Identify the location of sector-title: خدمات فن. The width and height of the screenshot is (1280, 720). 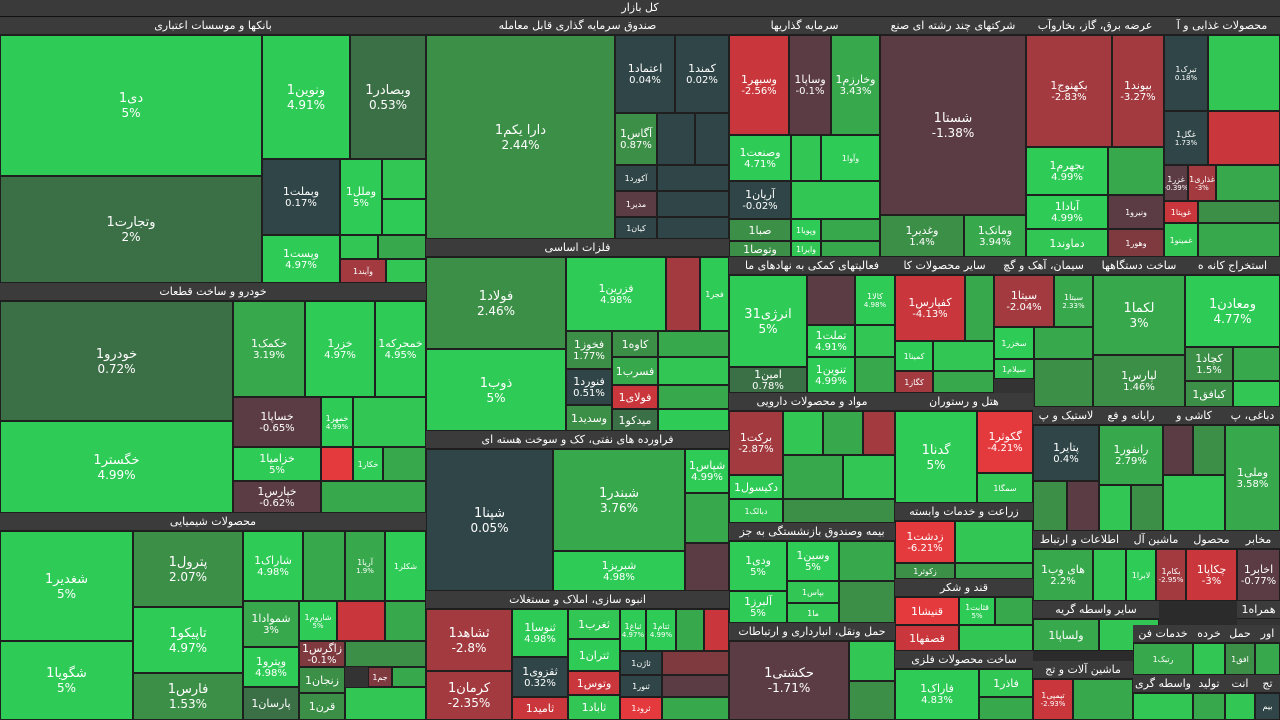
(1163, 634).